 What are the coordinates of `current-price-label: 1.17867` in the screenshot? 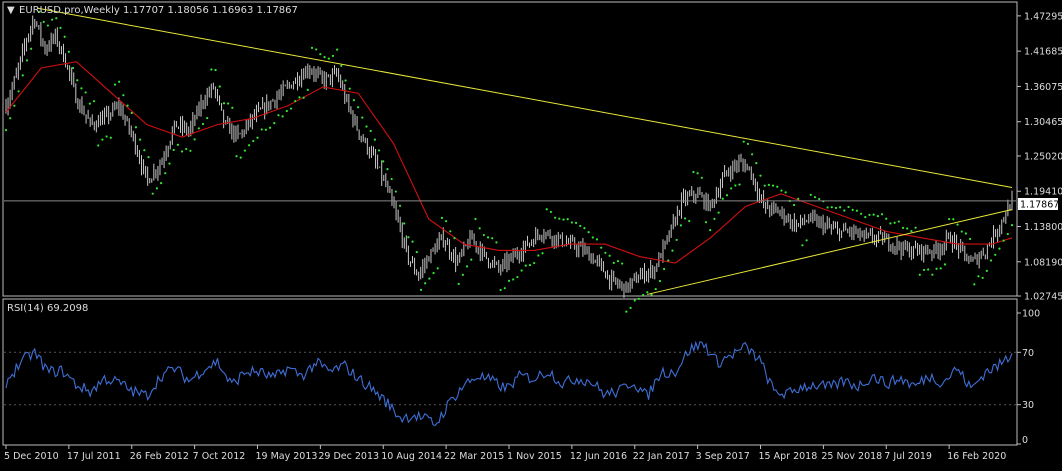 It's located at (1039, 205).